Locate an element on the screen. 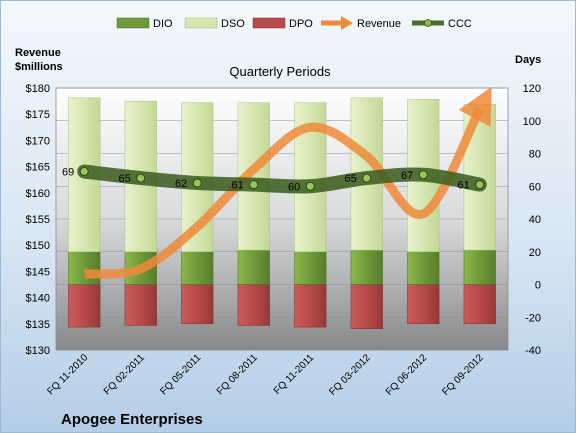 This screenshot has width=576, height=433. ccc-data-label: 69 is located at coordinates (68, 173).